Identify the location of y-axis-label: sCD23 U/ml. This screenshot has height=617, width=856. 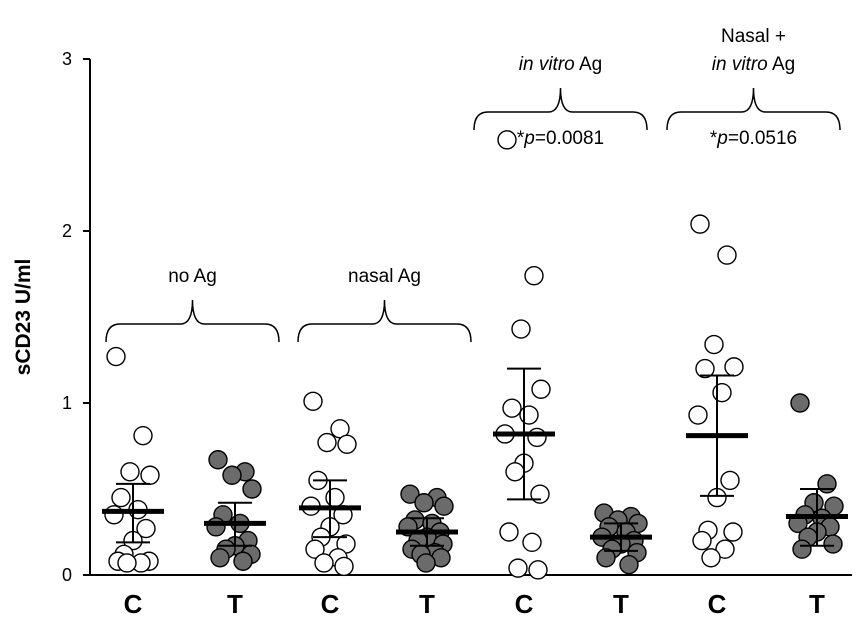
(23, 317).